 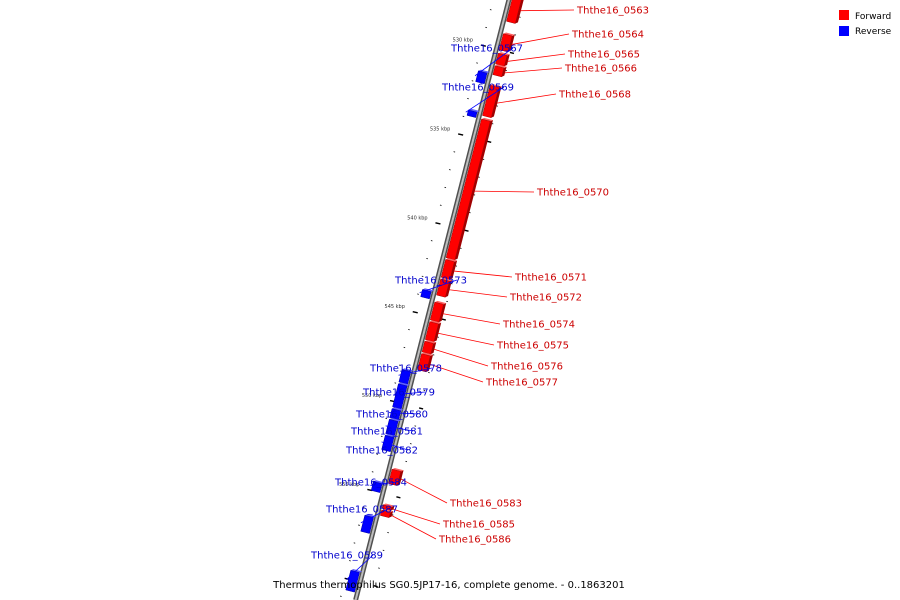 I want to click on gene-label-Ththe16_0568: Ththe16_0568, so click(x=594, y=95).